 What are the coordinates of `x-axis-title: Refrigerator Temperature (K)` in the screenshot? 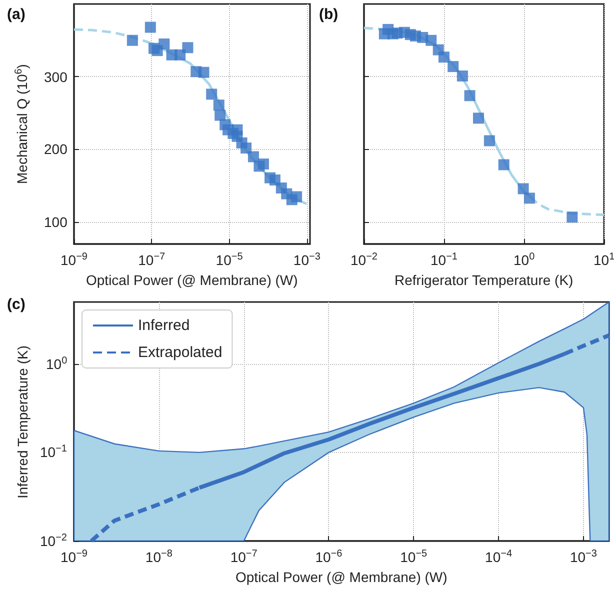 It's located at (484, 280).